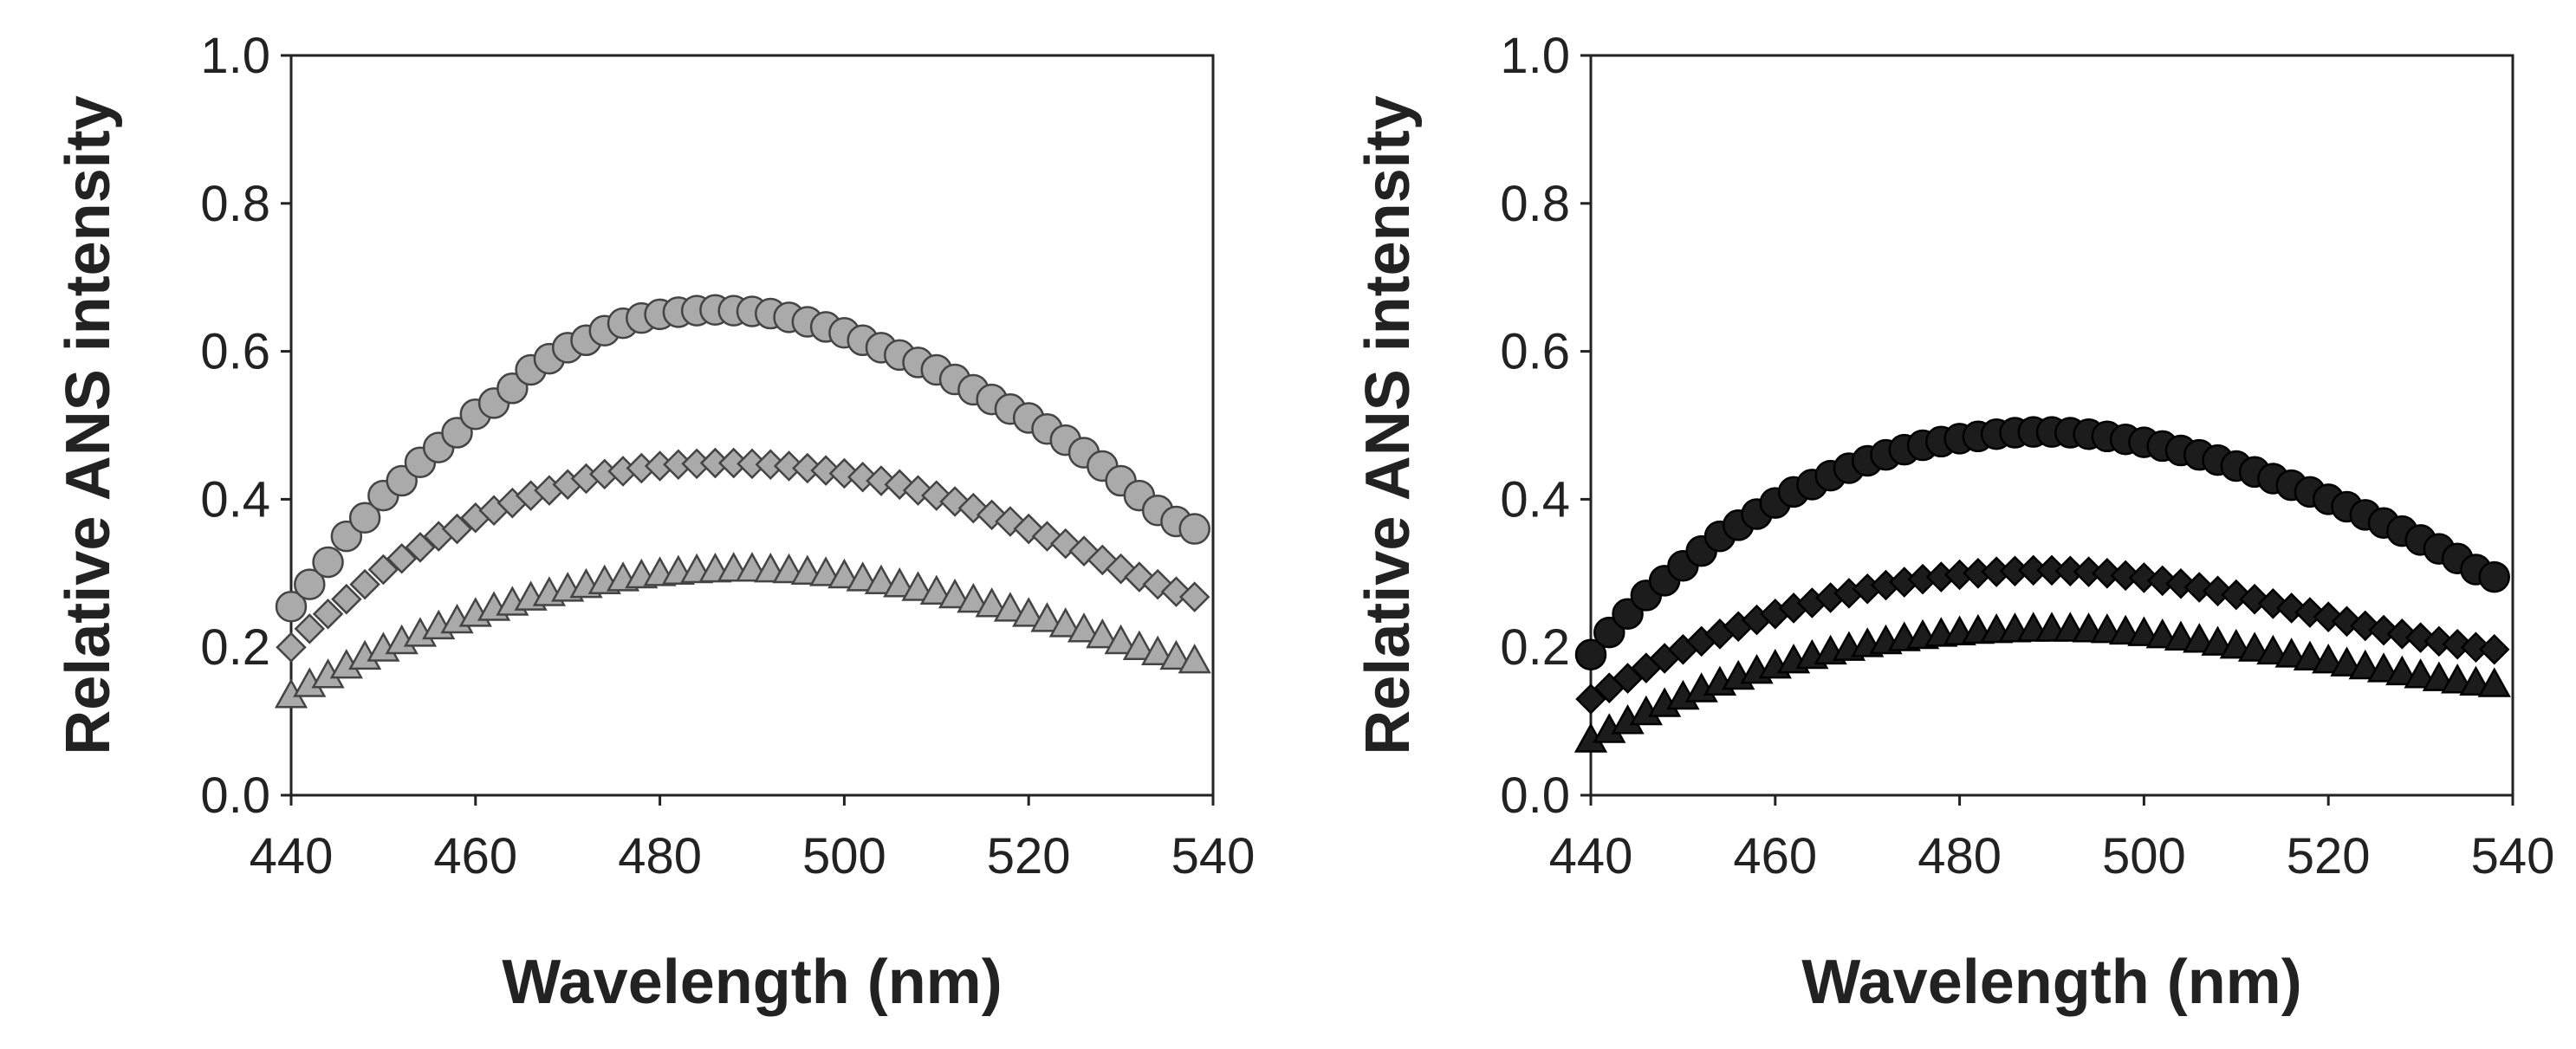  I want to click on series-diamond, so click(743, 555).